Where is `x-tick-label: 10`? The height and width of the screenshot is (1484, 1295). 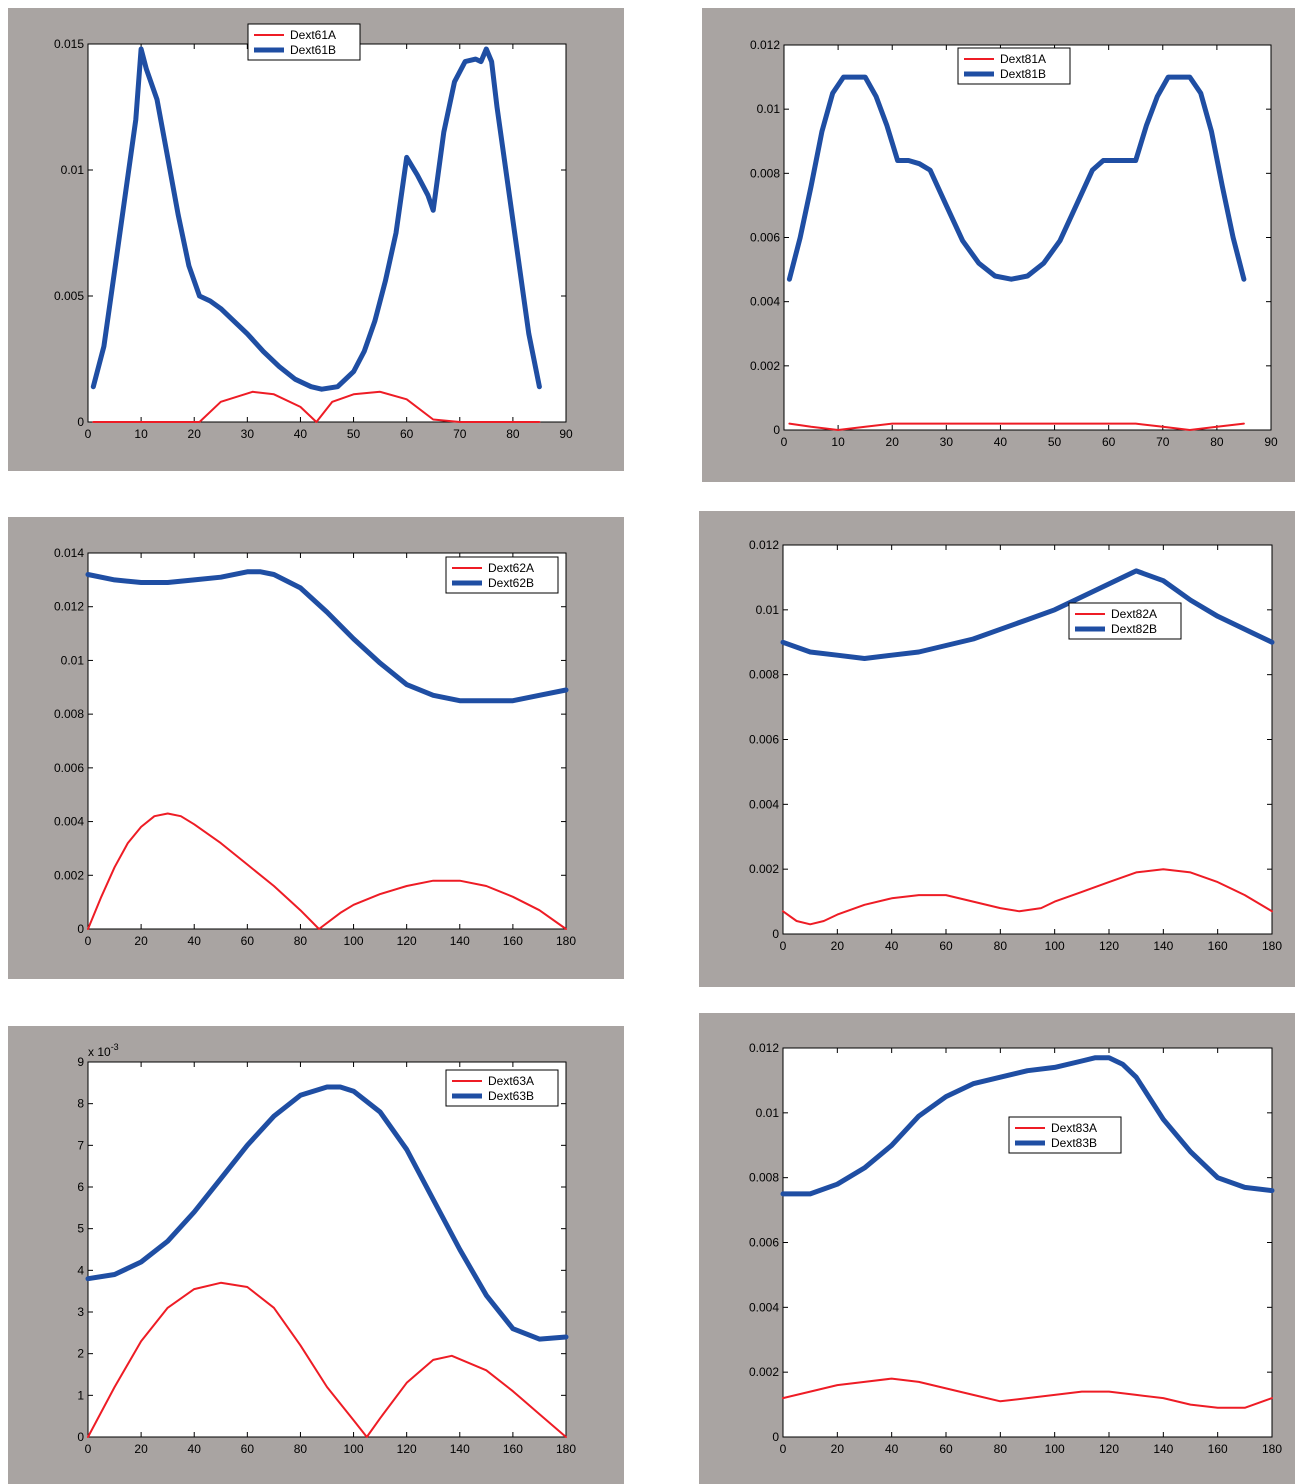 x-tick-label: 10 is located at coordinates (141, 434).